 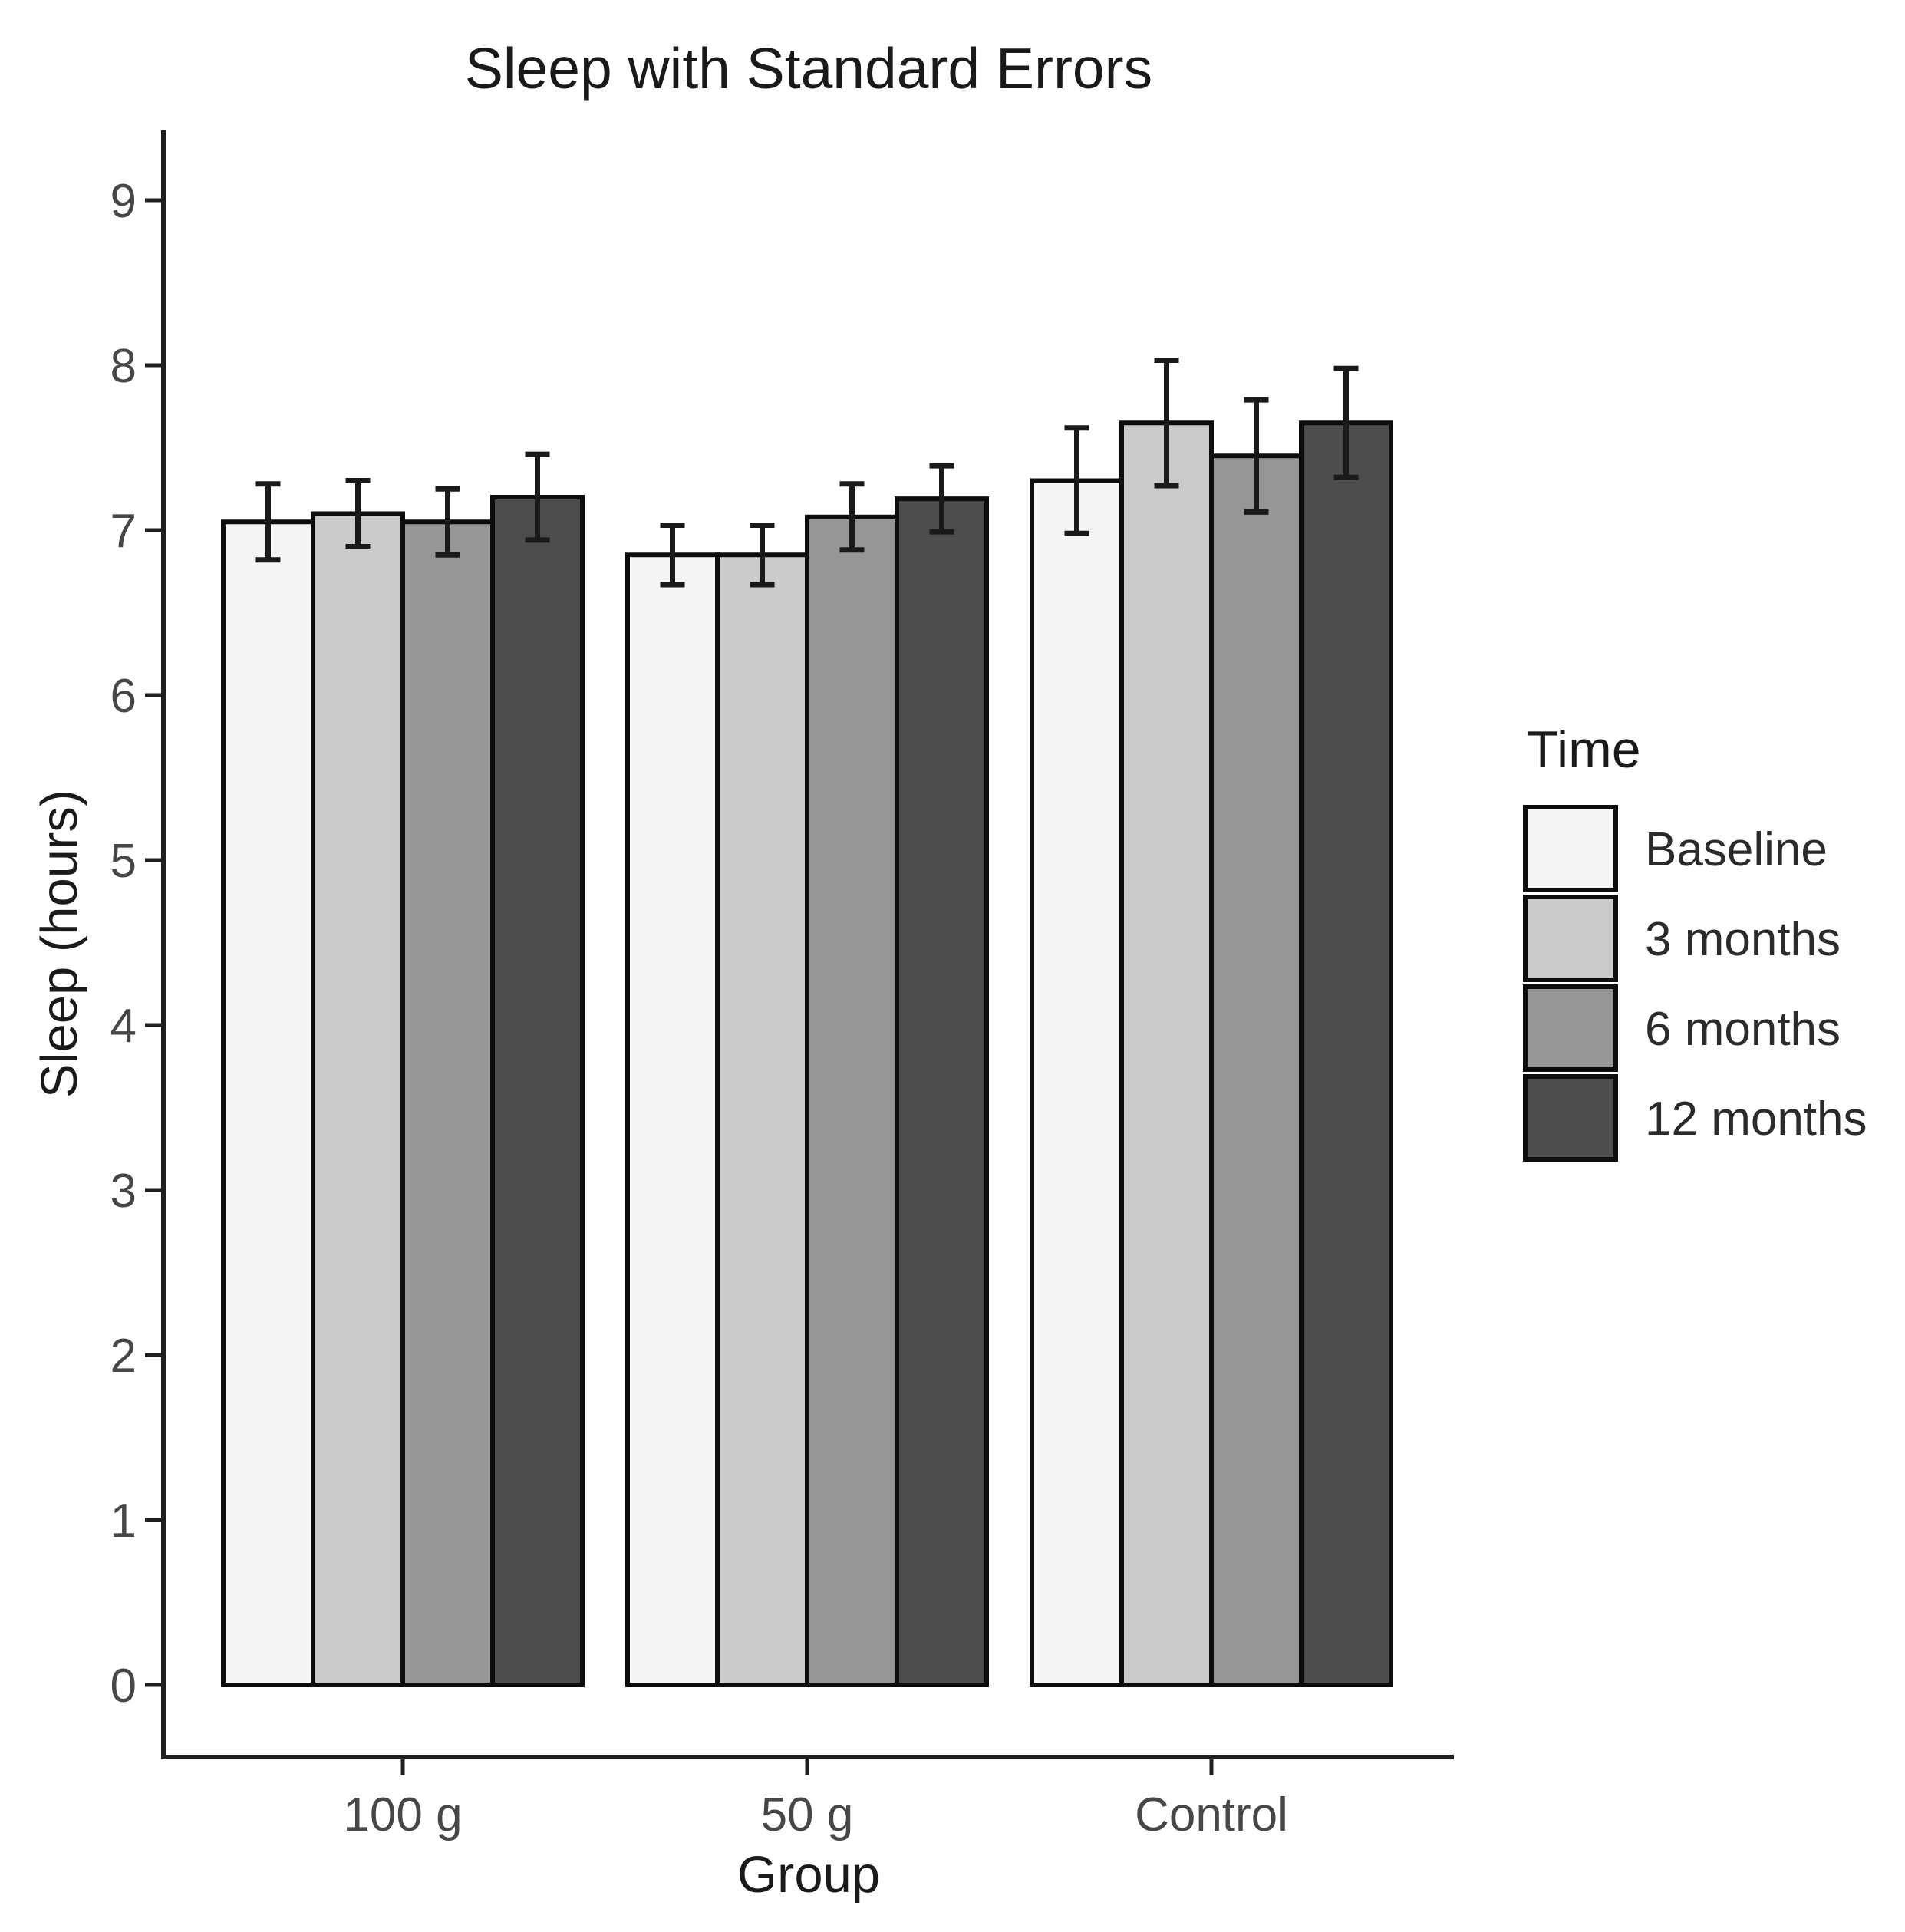 What do you see at coordinates (1166, 424) in the screenshot?
I see `error-bar-control-3-months` at bounding box center [1166, 424].